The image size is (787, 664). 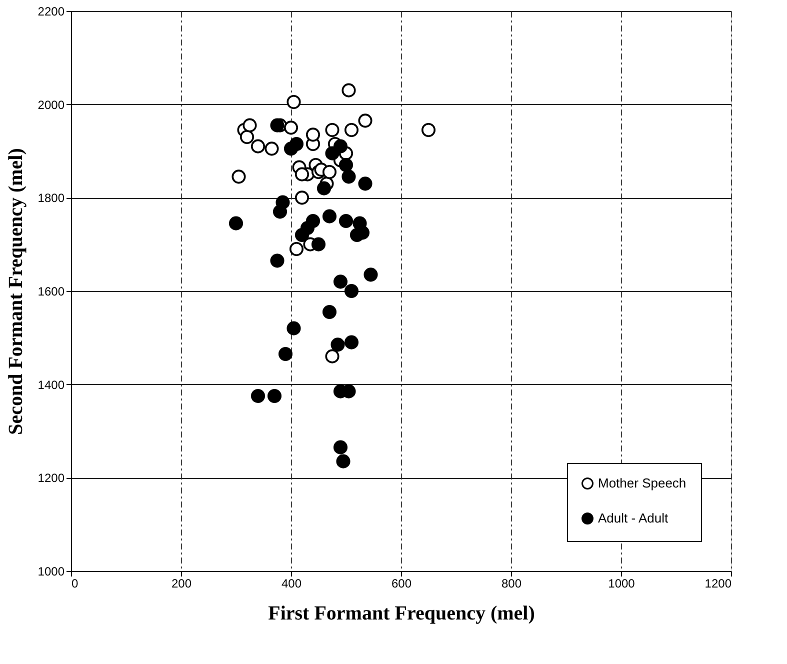 I want to click on y-tick-label: 2200, so click(x=51, y=11).